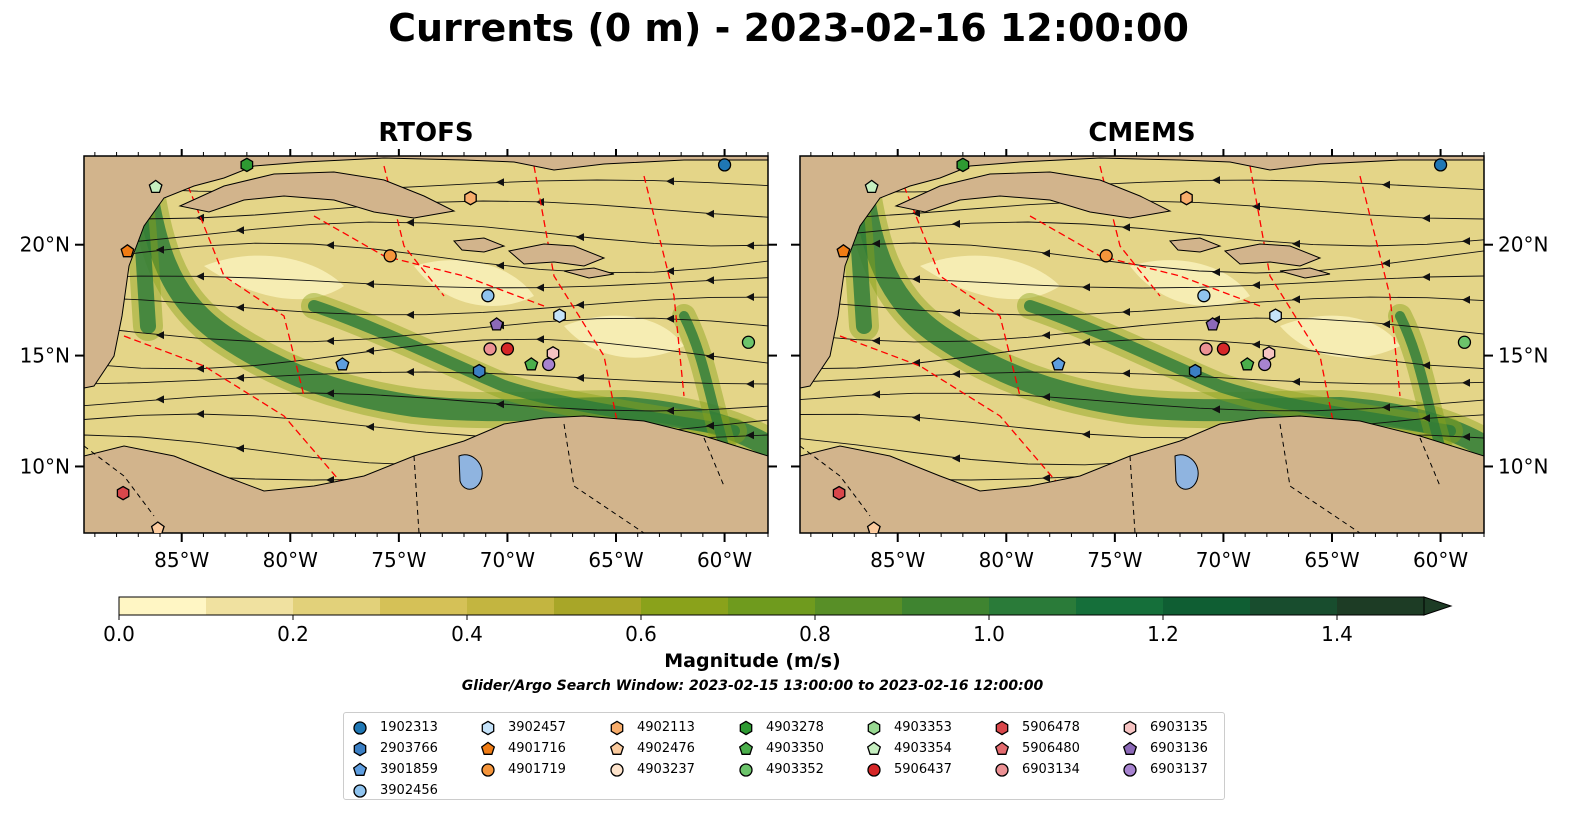  Describe the element at coordinates (795, 769) in the screenshot. I see `legend-label: 4903352` at that location.